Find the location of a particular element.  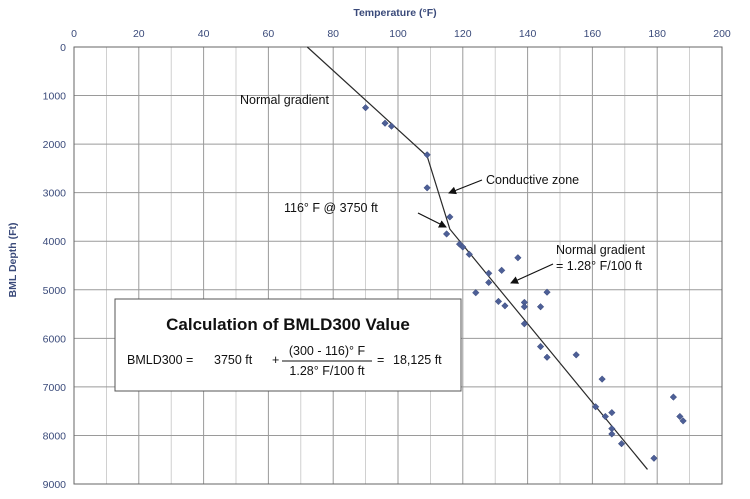

x-tick-label: 40 is located at coordinates (204, 34).